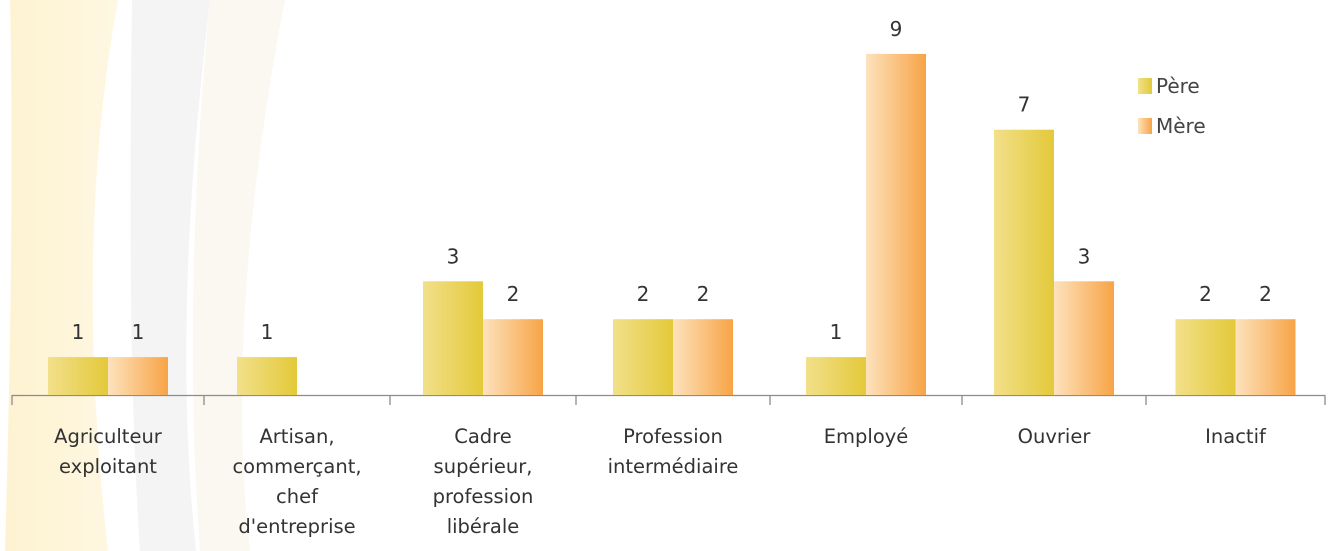 This screenshot has height=551, width=1330. Describe the element at coordinates (1178, 86) in the screenshot. I see `legend-label-pere: Père` at that location.